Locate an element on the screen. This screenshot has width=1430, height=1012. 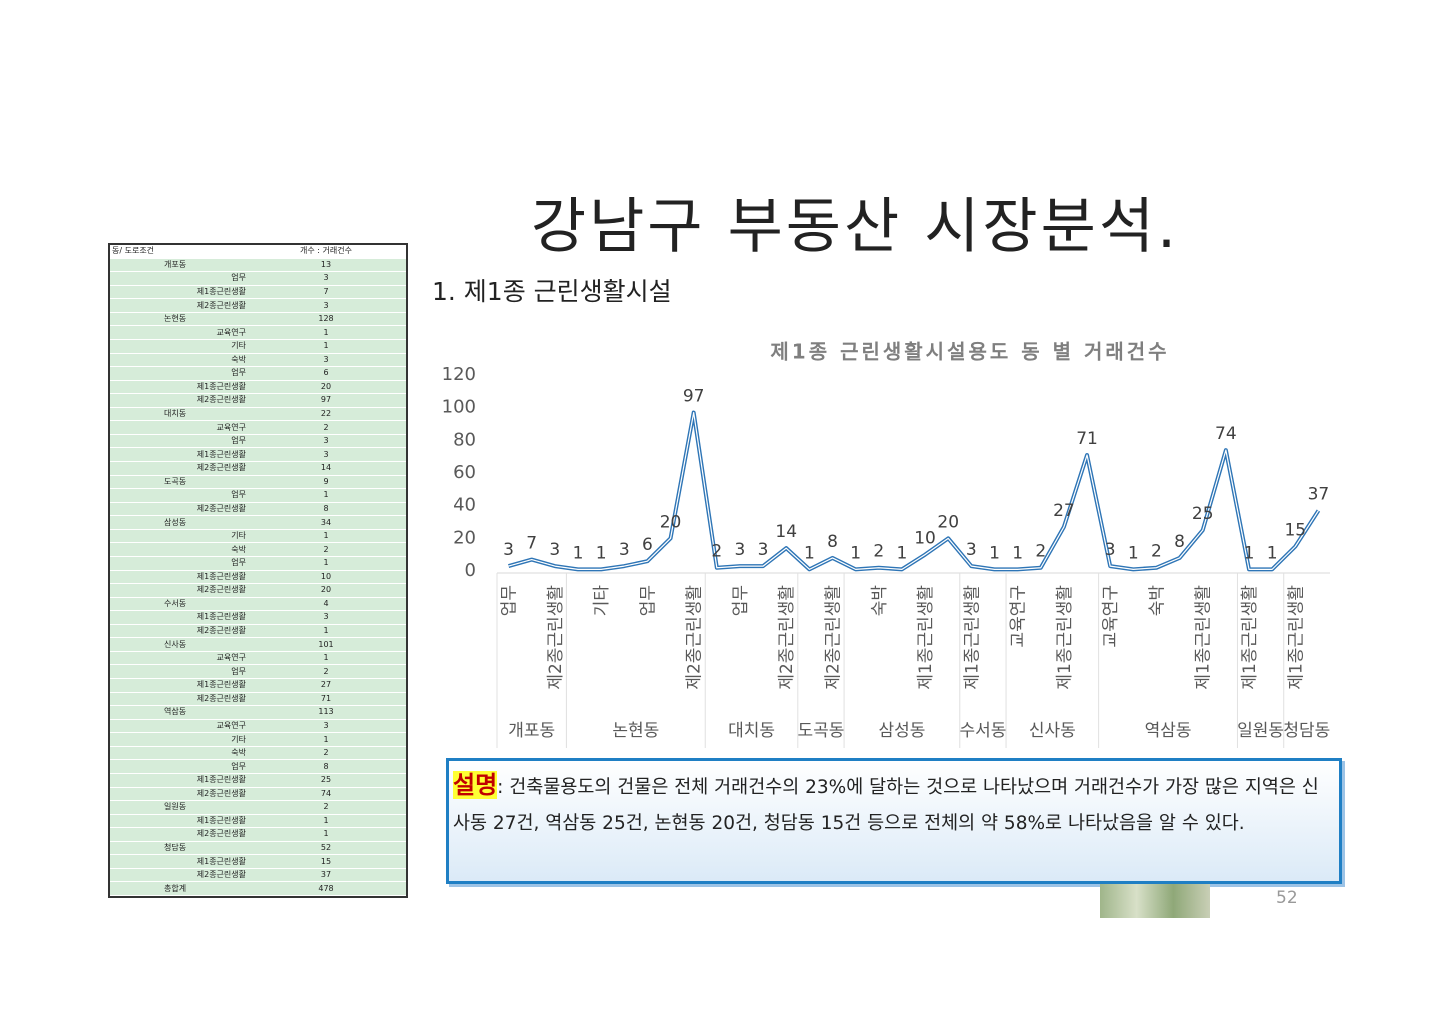
cell: 101 is located at coordinates (326, 644).